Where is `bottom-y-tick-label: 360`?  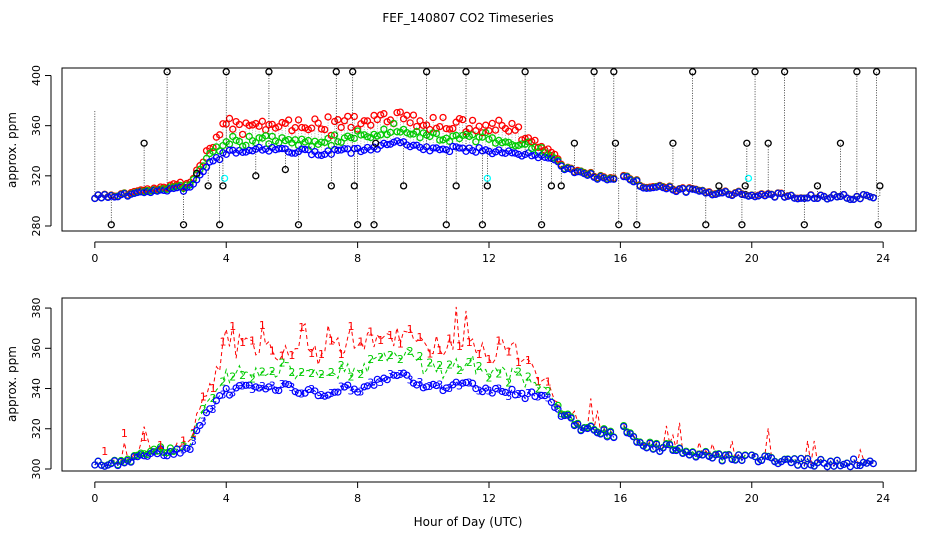 bottom-y-tick-label: 360 is located at coordinates (36, 348).